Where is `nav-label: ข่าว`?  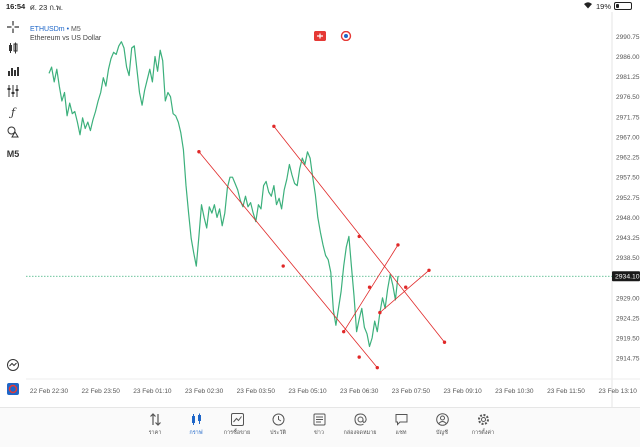
nav-label: ข่าว is located at coordinates (319, 433).